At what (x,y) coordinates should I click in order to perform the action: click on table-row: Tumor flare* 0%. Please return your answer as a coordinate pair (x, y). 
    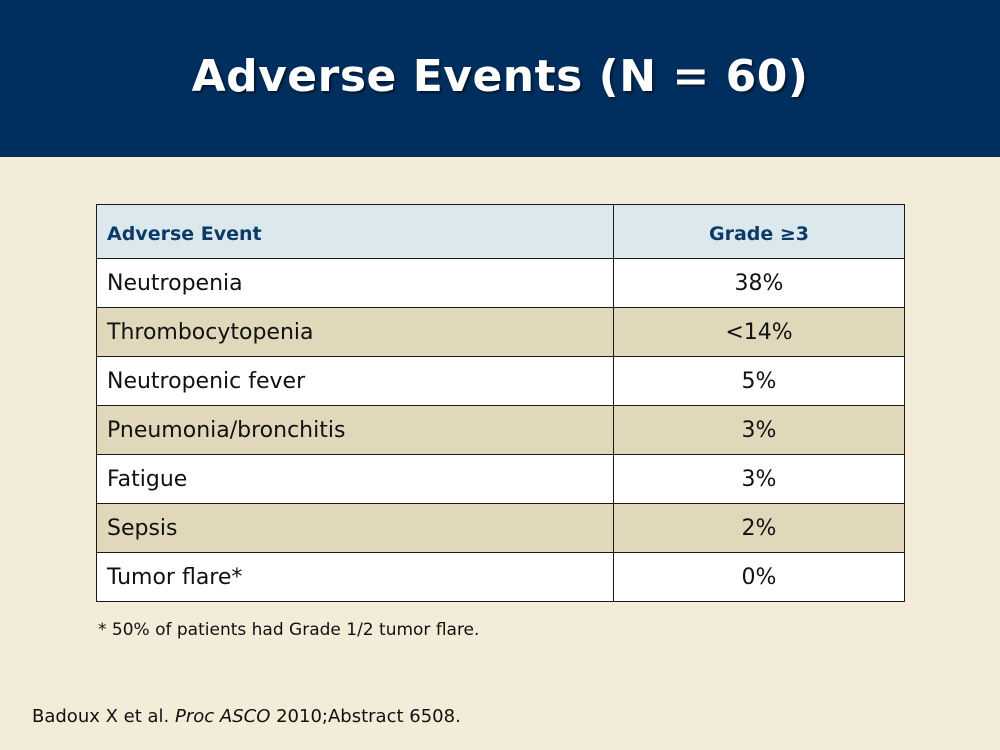
    Looking at the image, I should click on (500, 577).